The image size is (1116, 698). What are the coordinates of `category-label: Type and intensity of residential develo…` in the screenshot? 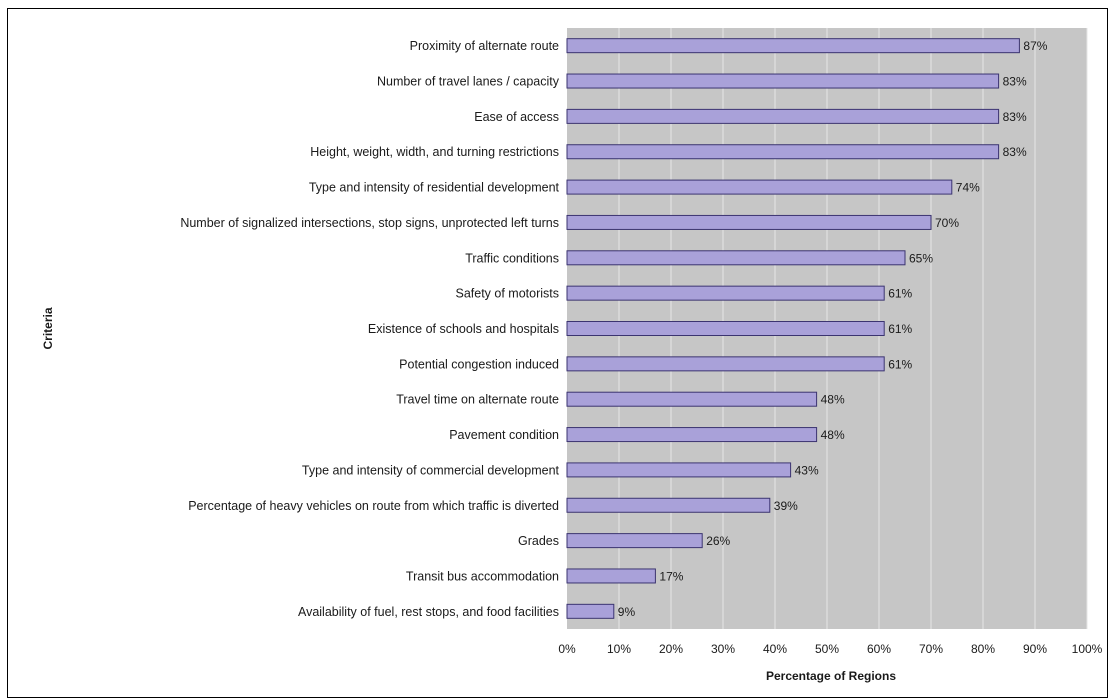 It's located at (434, 188).